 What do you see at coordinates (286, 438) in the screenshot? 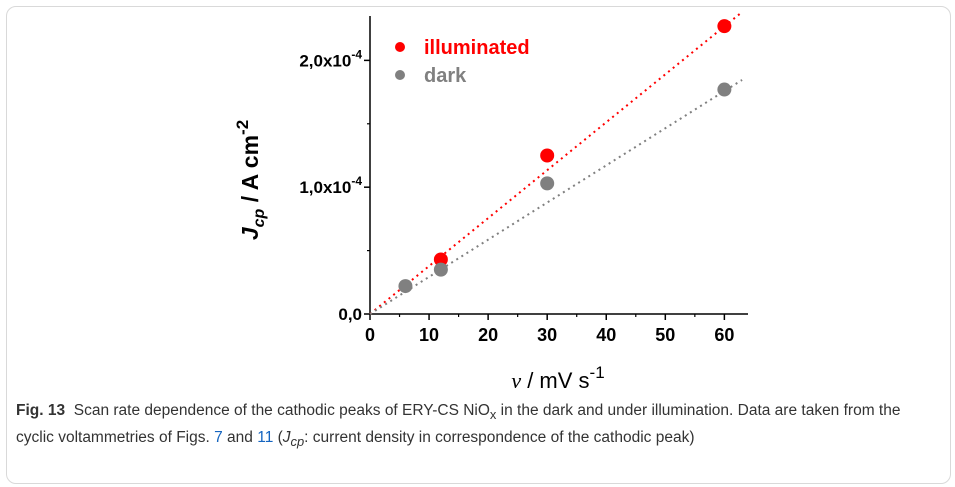
I see `caption-j: J` at bounding box center [286, 438].